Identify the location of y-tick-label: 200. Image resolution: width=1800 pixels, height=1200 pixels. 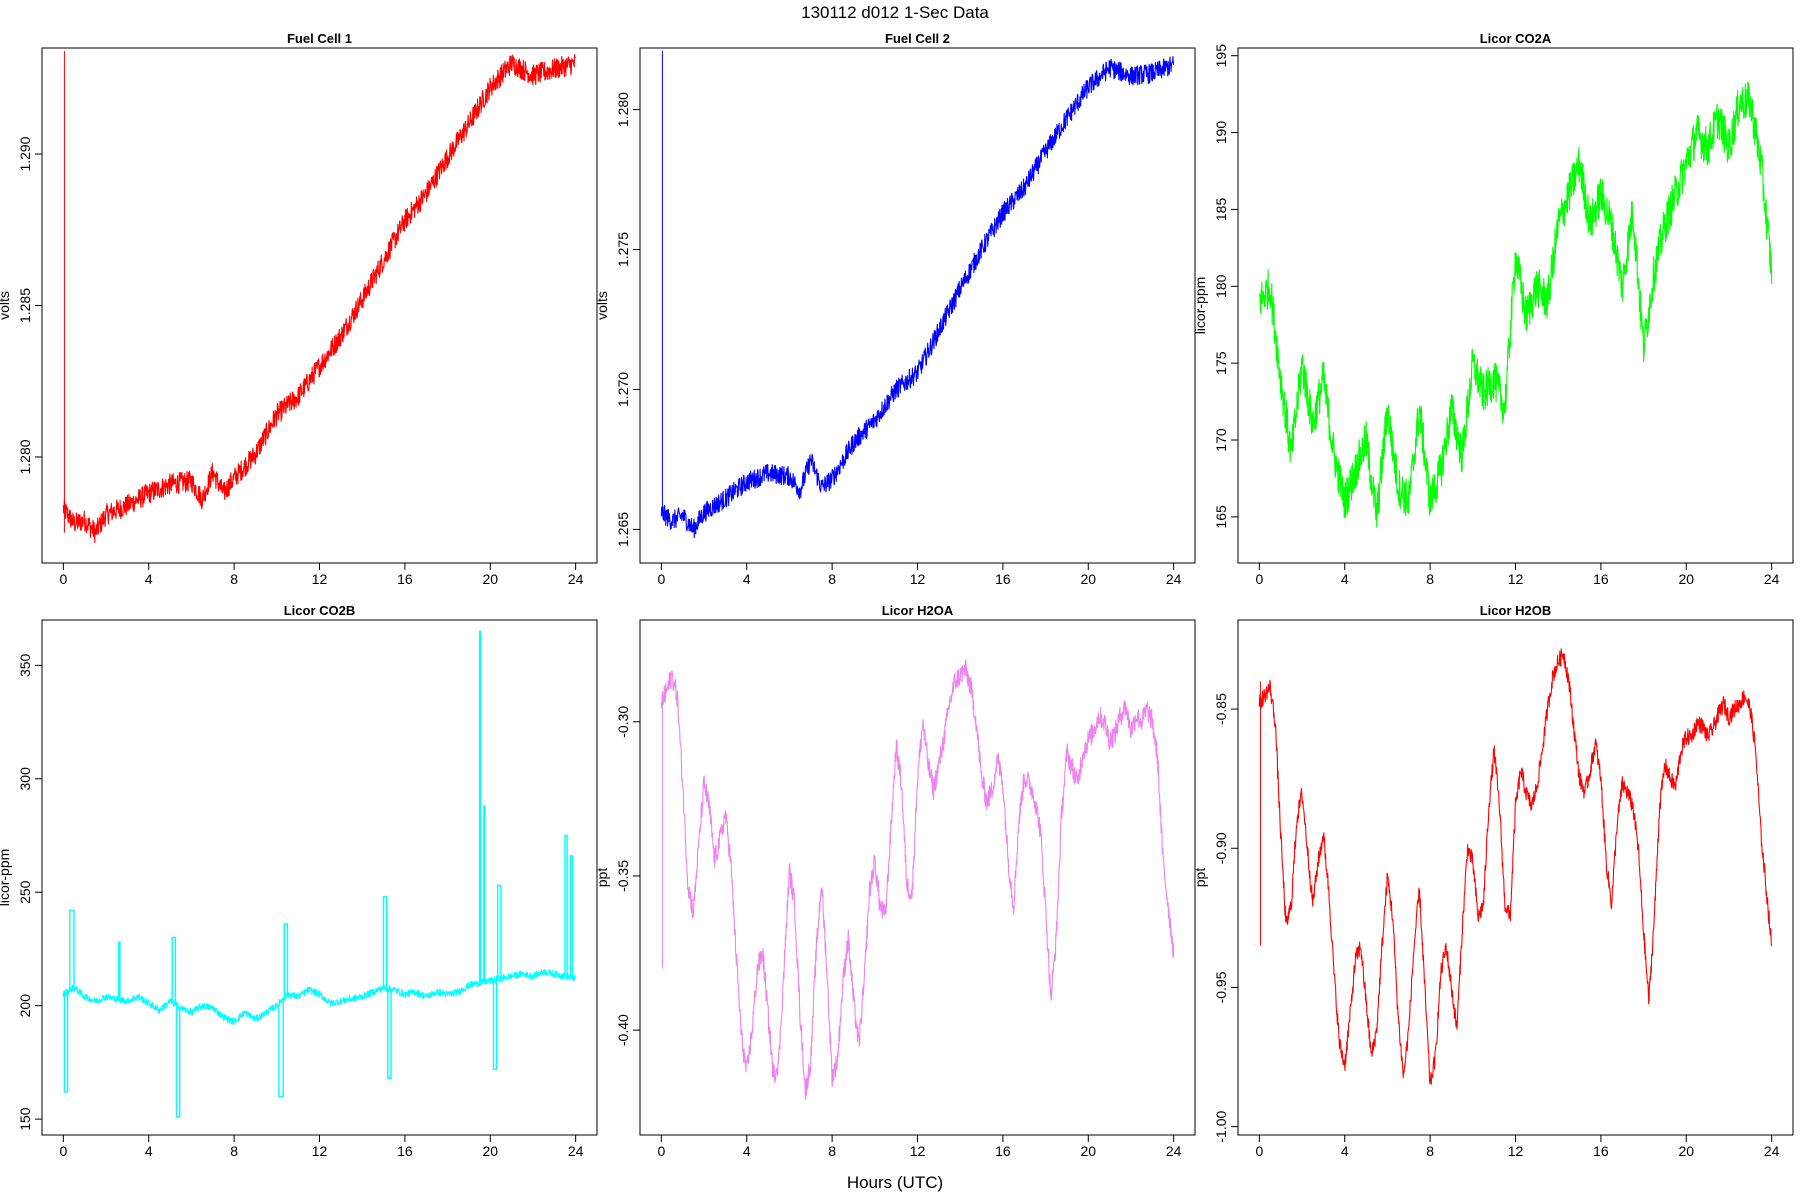
(25, 1006).